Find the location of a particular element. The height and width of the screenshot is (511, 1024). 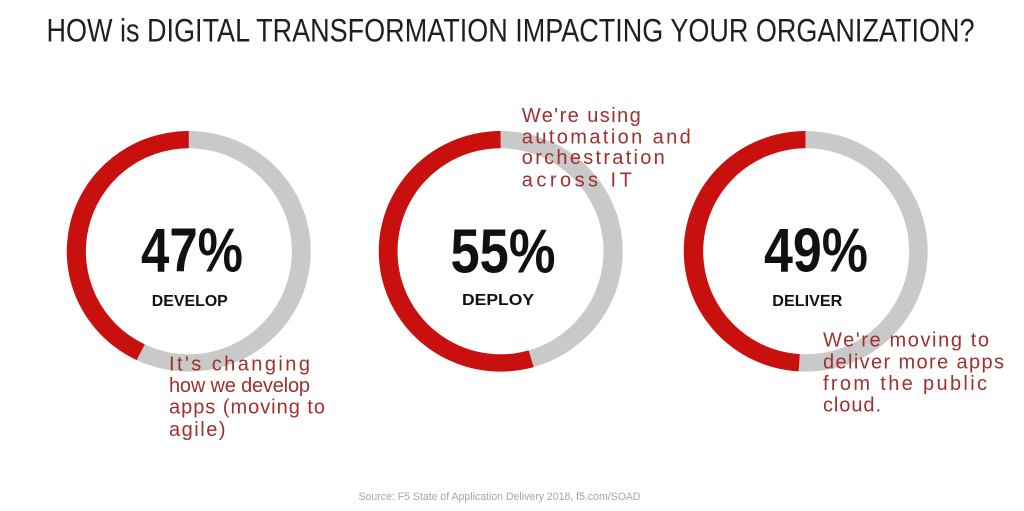

svg-text: DEPLOY is located at coordinates (498, 300).